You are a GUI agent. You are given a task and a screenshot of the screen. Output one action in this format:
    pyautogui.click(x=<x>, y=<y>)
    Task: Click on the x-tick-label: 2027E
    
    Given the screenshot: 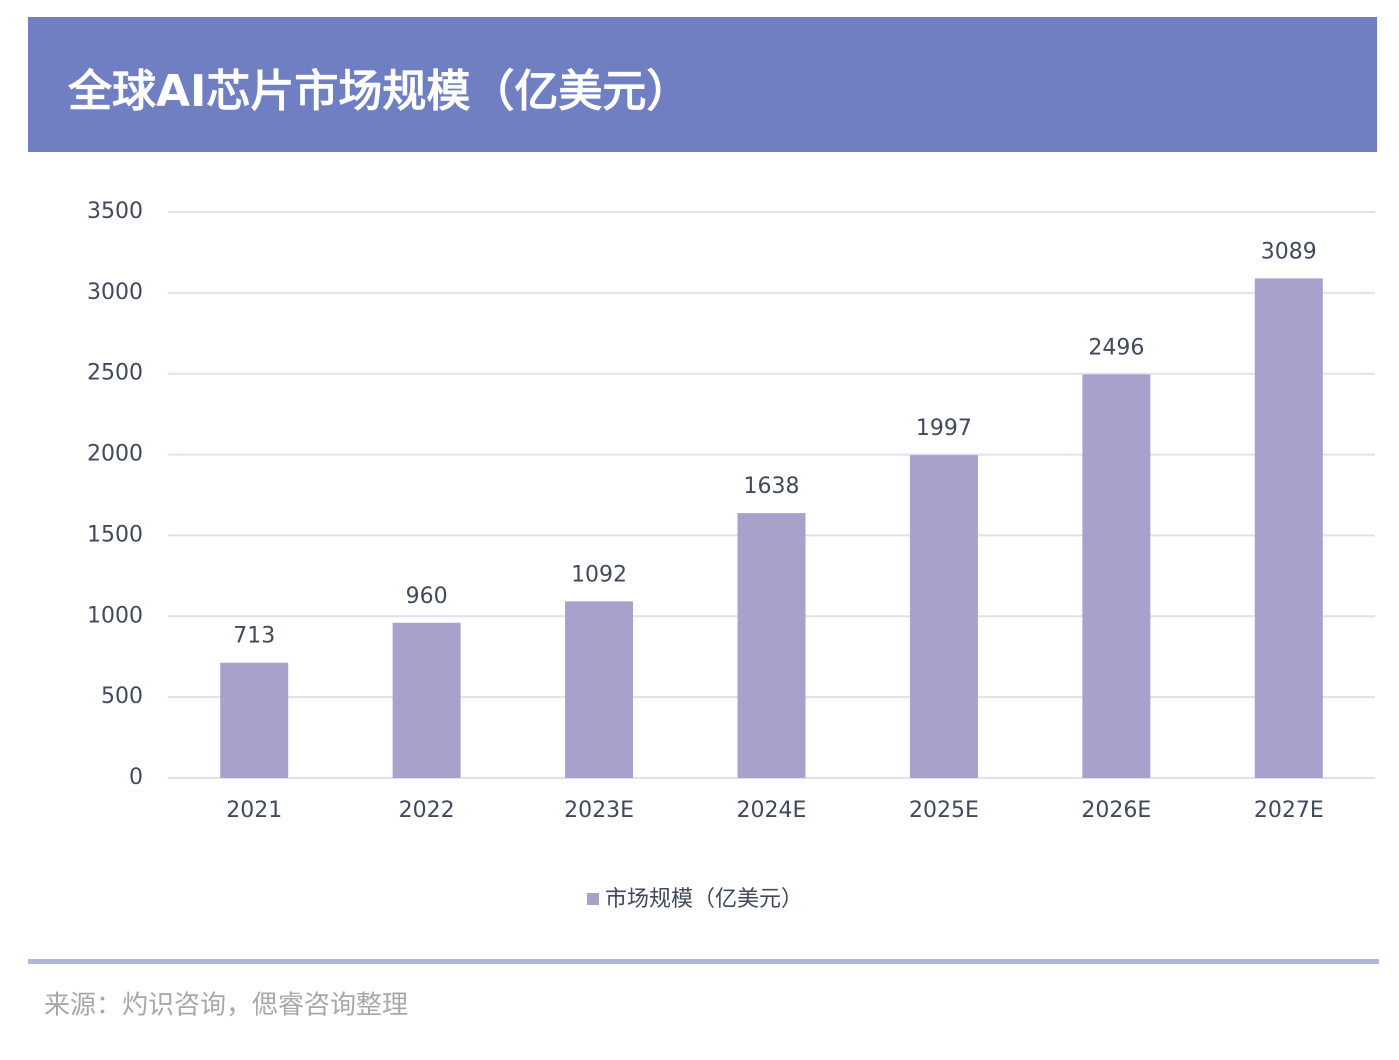 What is the action you would take?
    pyautogui.click(x=1289, y=810)
    